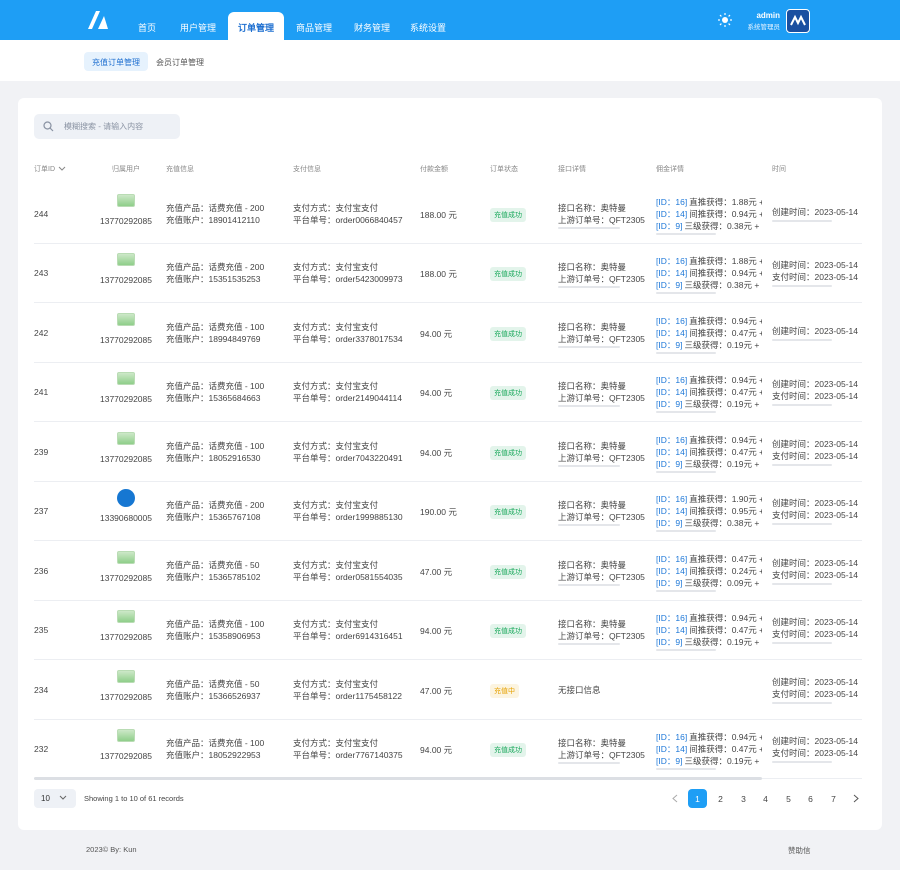  I want to click on prev-page, so click(675, 798).